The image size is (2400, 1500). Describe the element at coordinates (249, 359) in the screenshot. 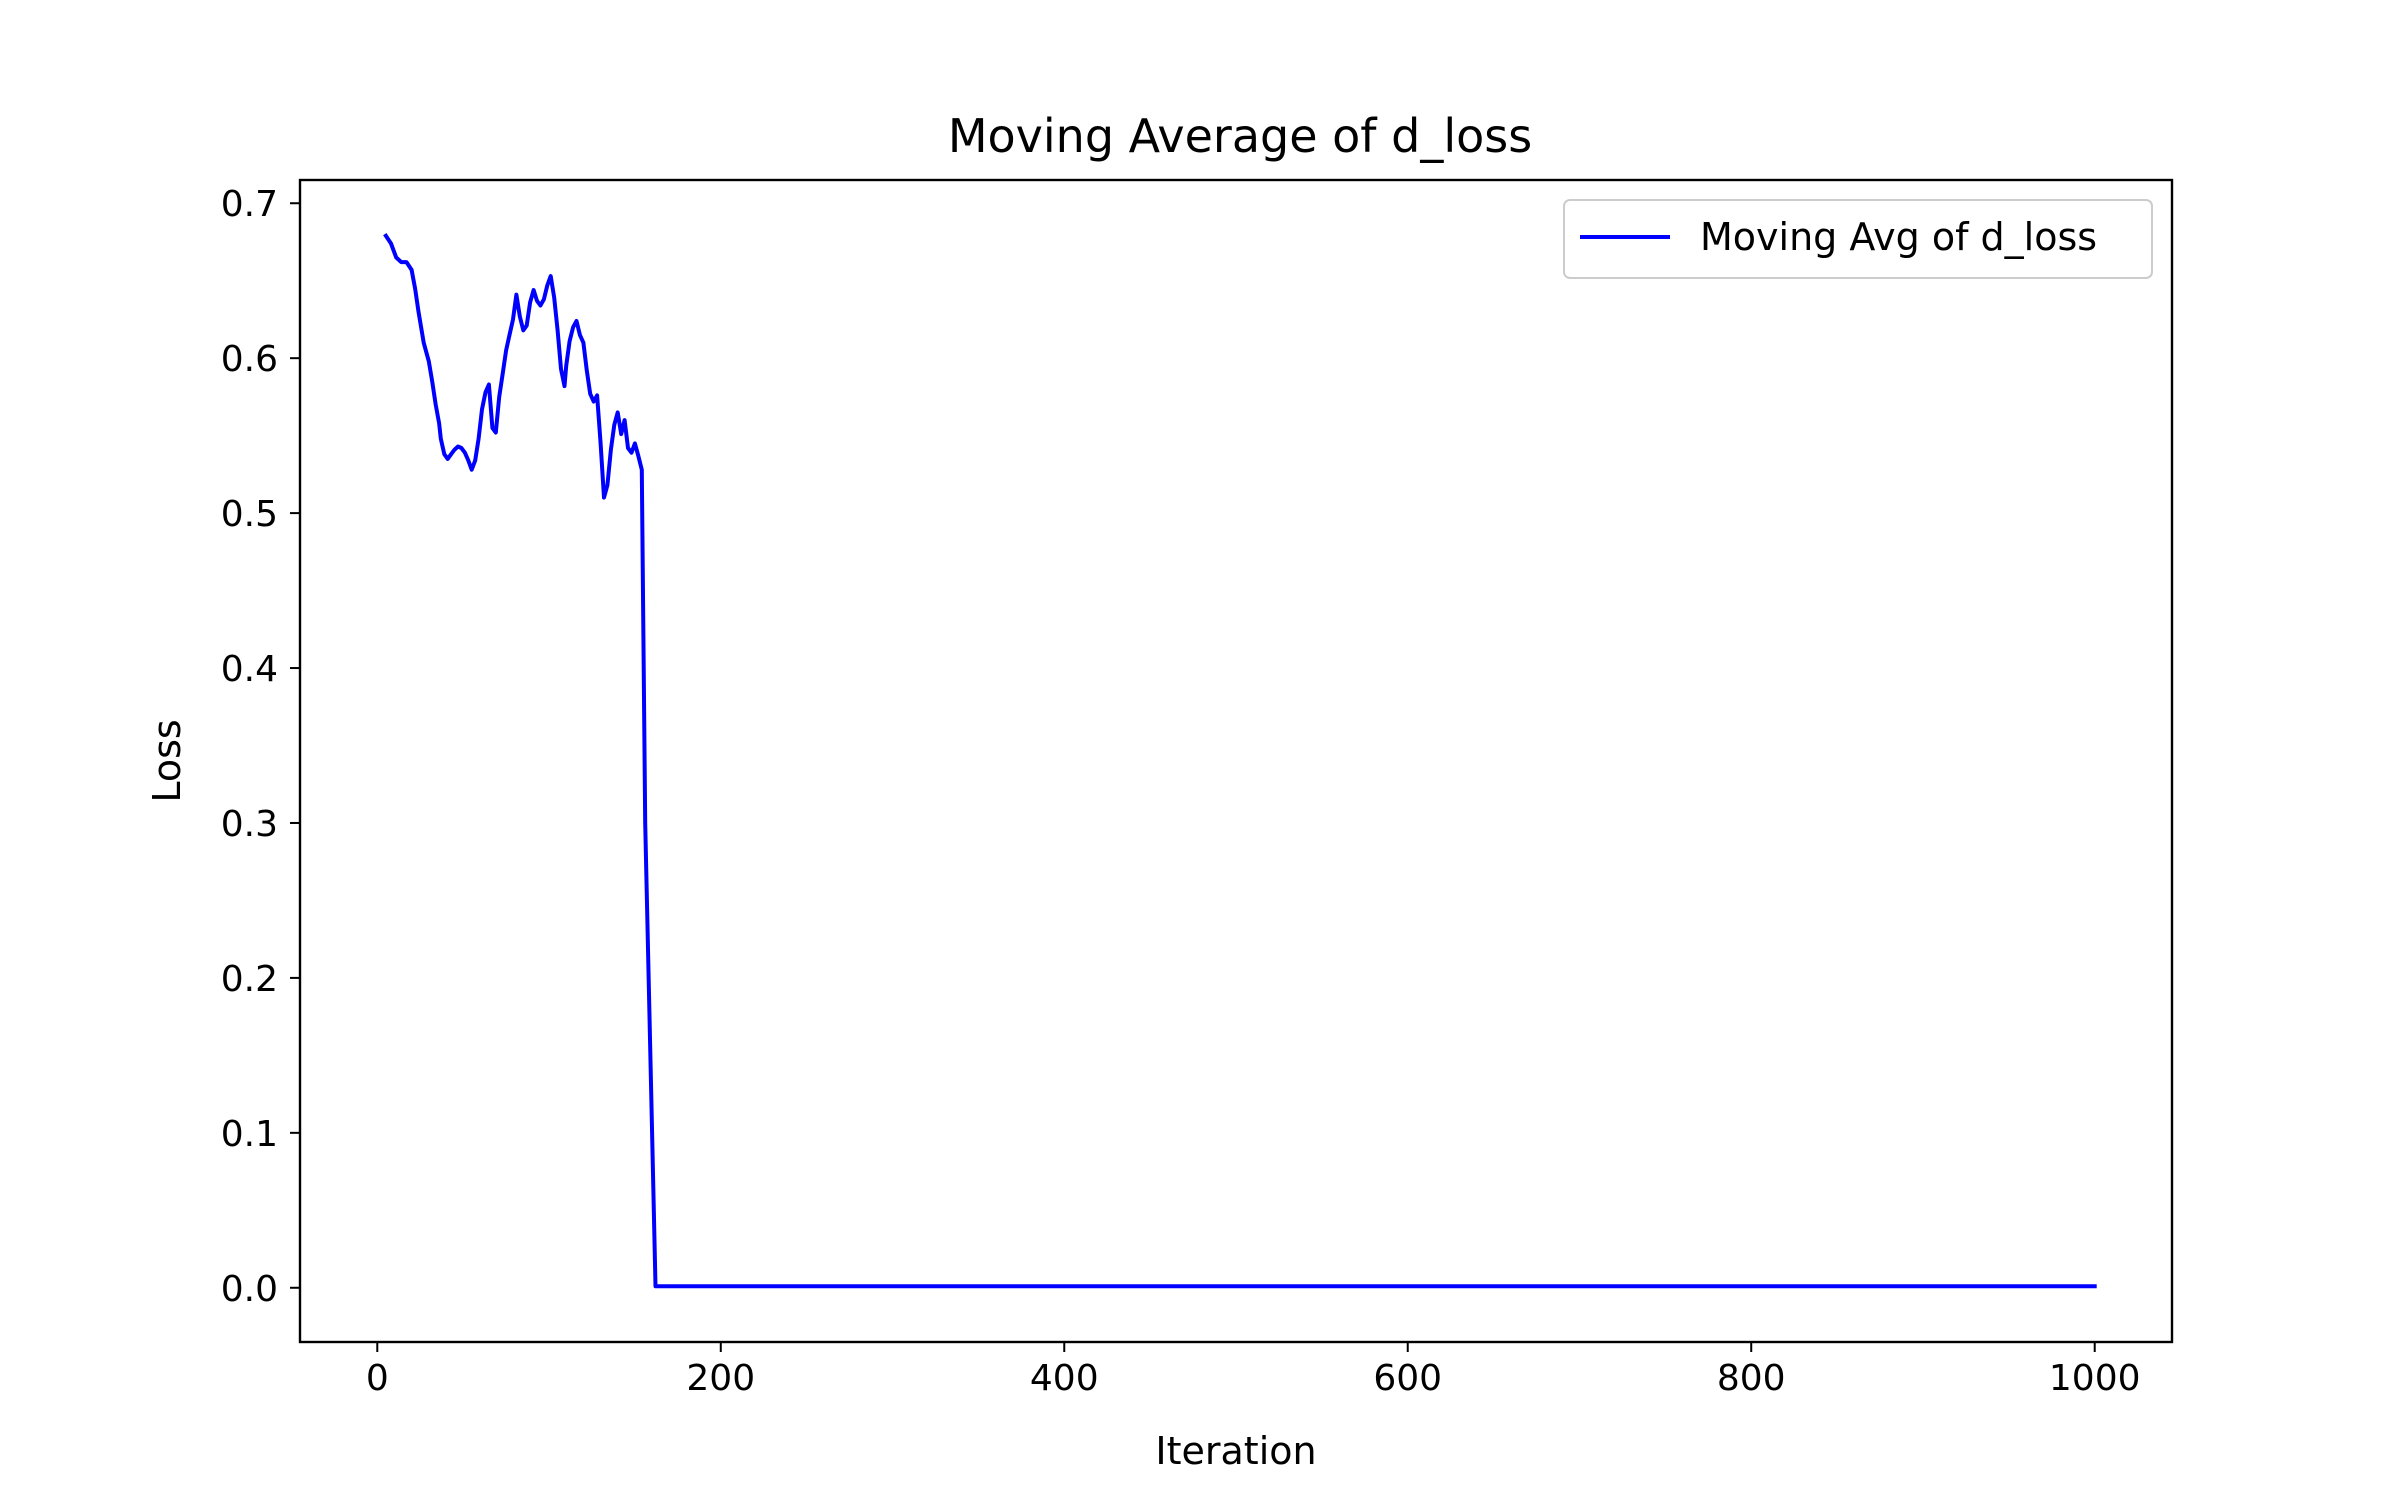

I see `y-tick-label: 0.6` at that location.